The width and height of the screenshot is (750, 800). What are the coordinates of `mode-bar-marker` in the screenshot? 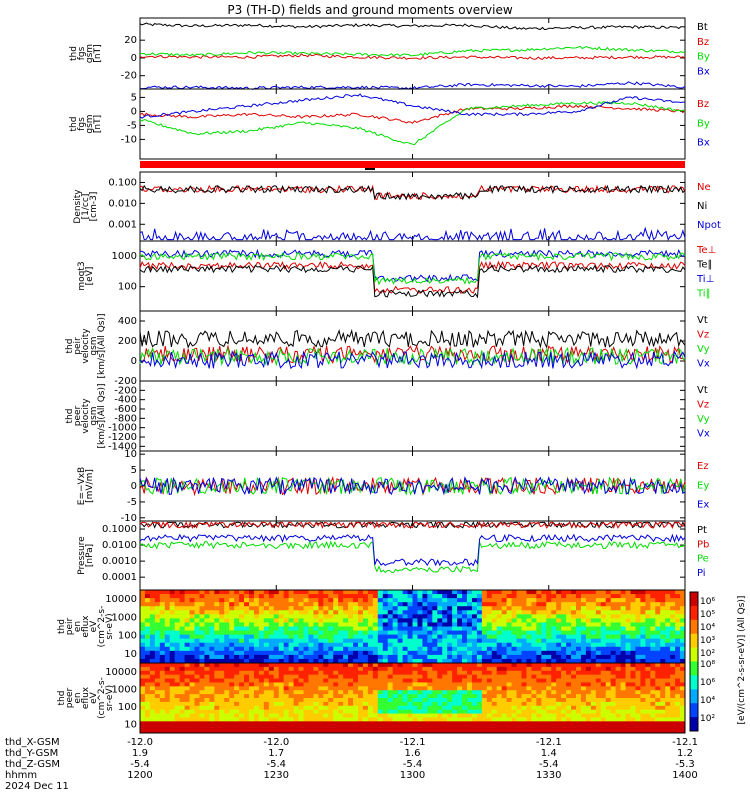 It's located at (370, 169).